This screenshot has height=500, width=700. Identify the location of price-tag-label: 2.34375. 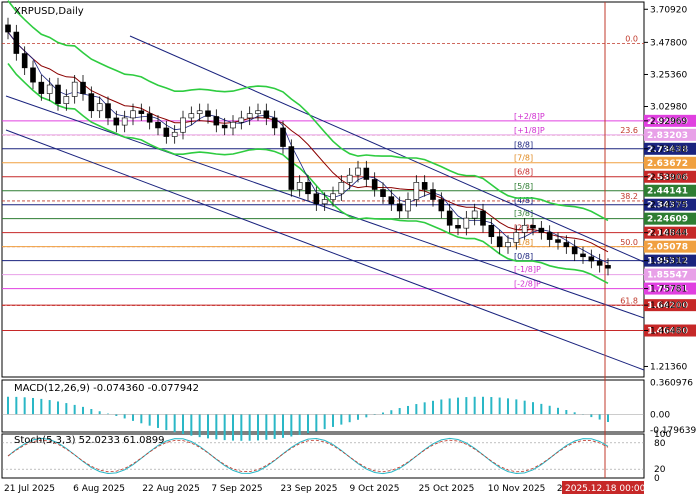
(667, 206).